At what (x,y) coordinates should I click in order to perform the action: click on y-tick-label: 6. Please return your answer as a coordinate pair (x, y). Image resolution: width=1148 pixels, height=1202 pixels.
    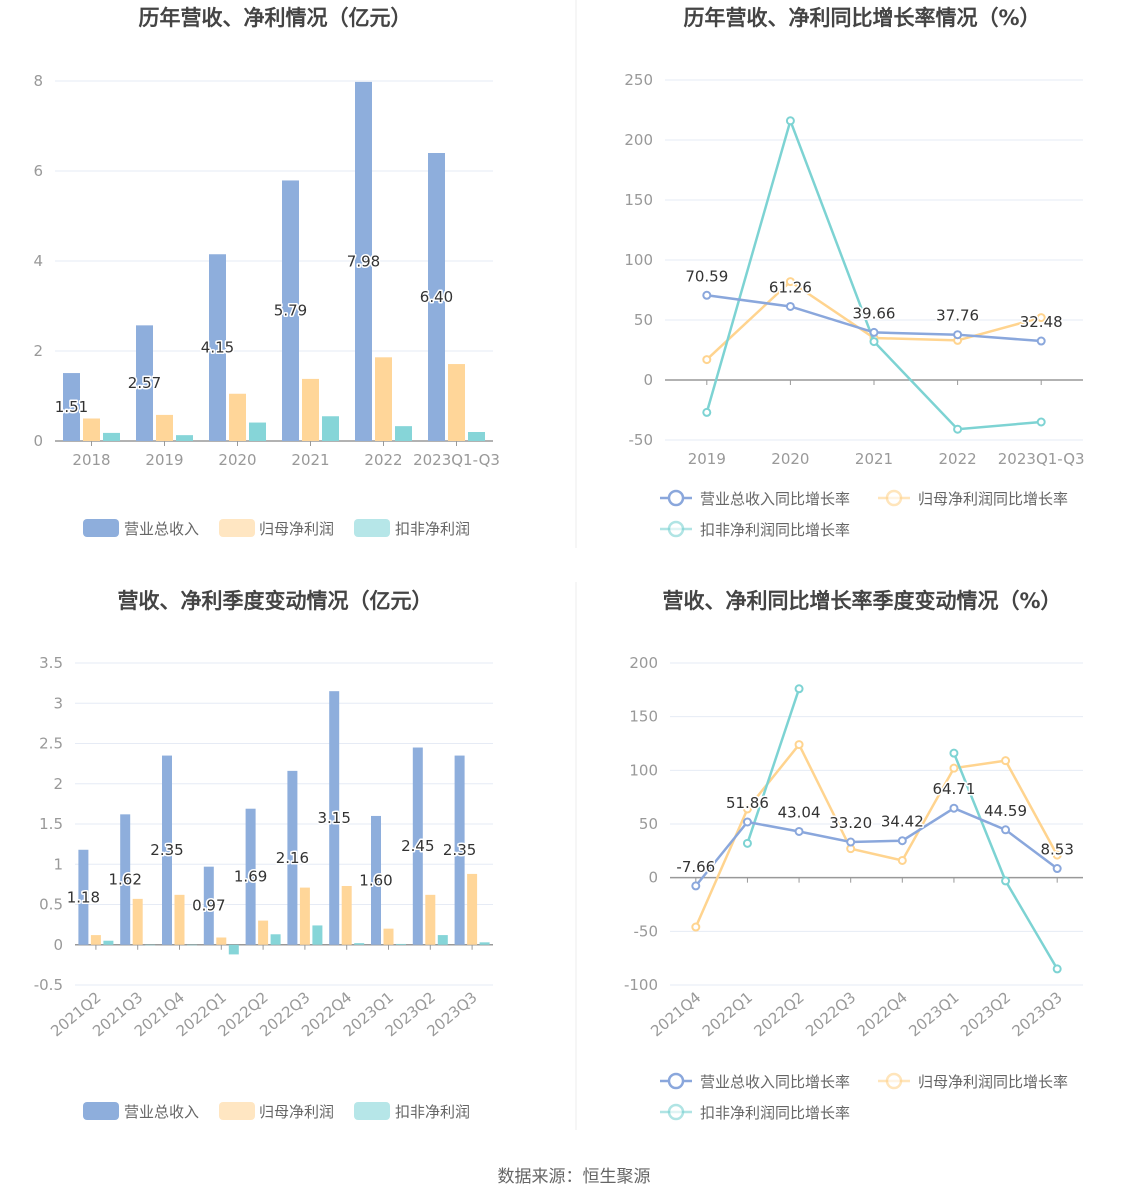
    Looking at the image, I should click on (38, 171).